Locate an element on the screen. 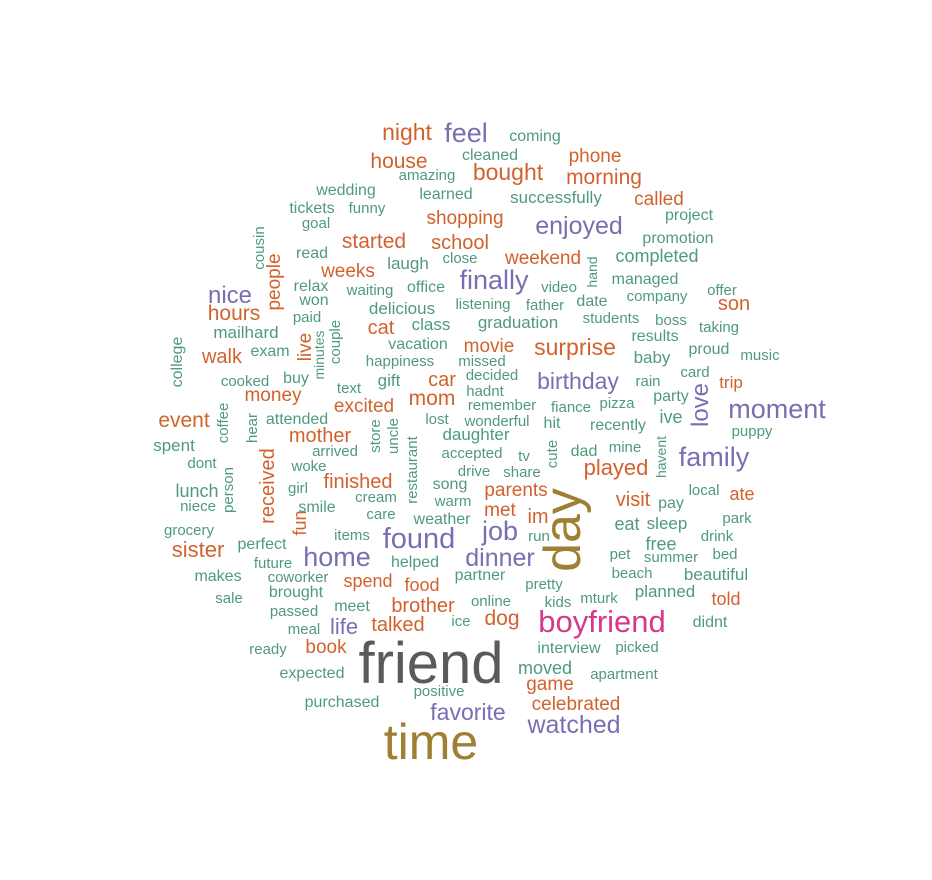 Image resolution: width=932 pixels, height=880 pixels. word-promotion: promotion is located at coordinates (677, 238).